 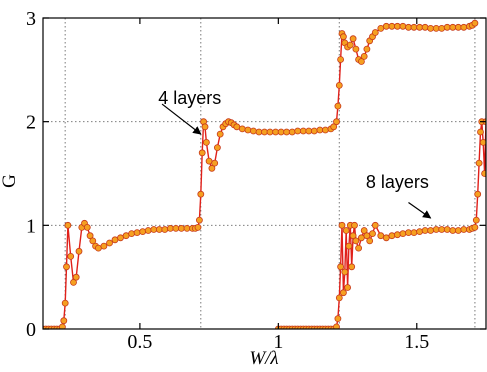 What do you see at coordinates (263, 358) in the screenshot?
I see `x-axis-label: W/λ` at bounding box center [263, 358].